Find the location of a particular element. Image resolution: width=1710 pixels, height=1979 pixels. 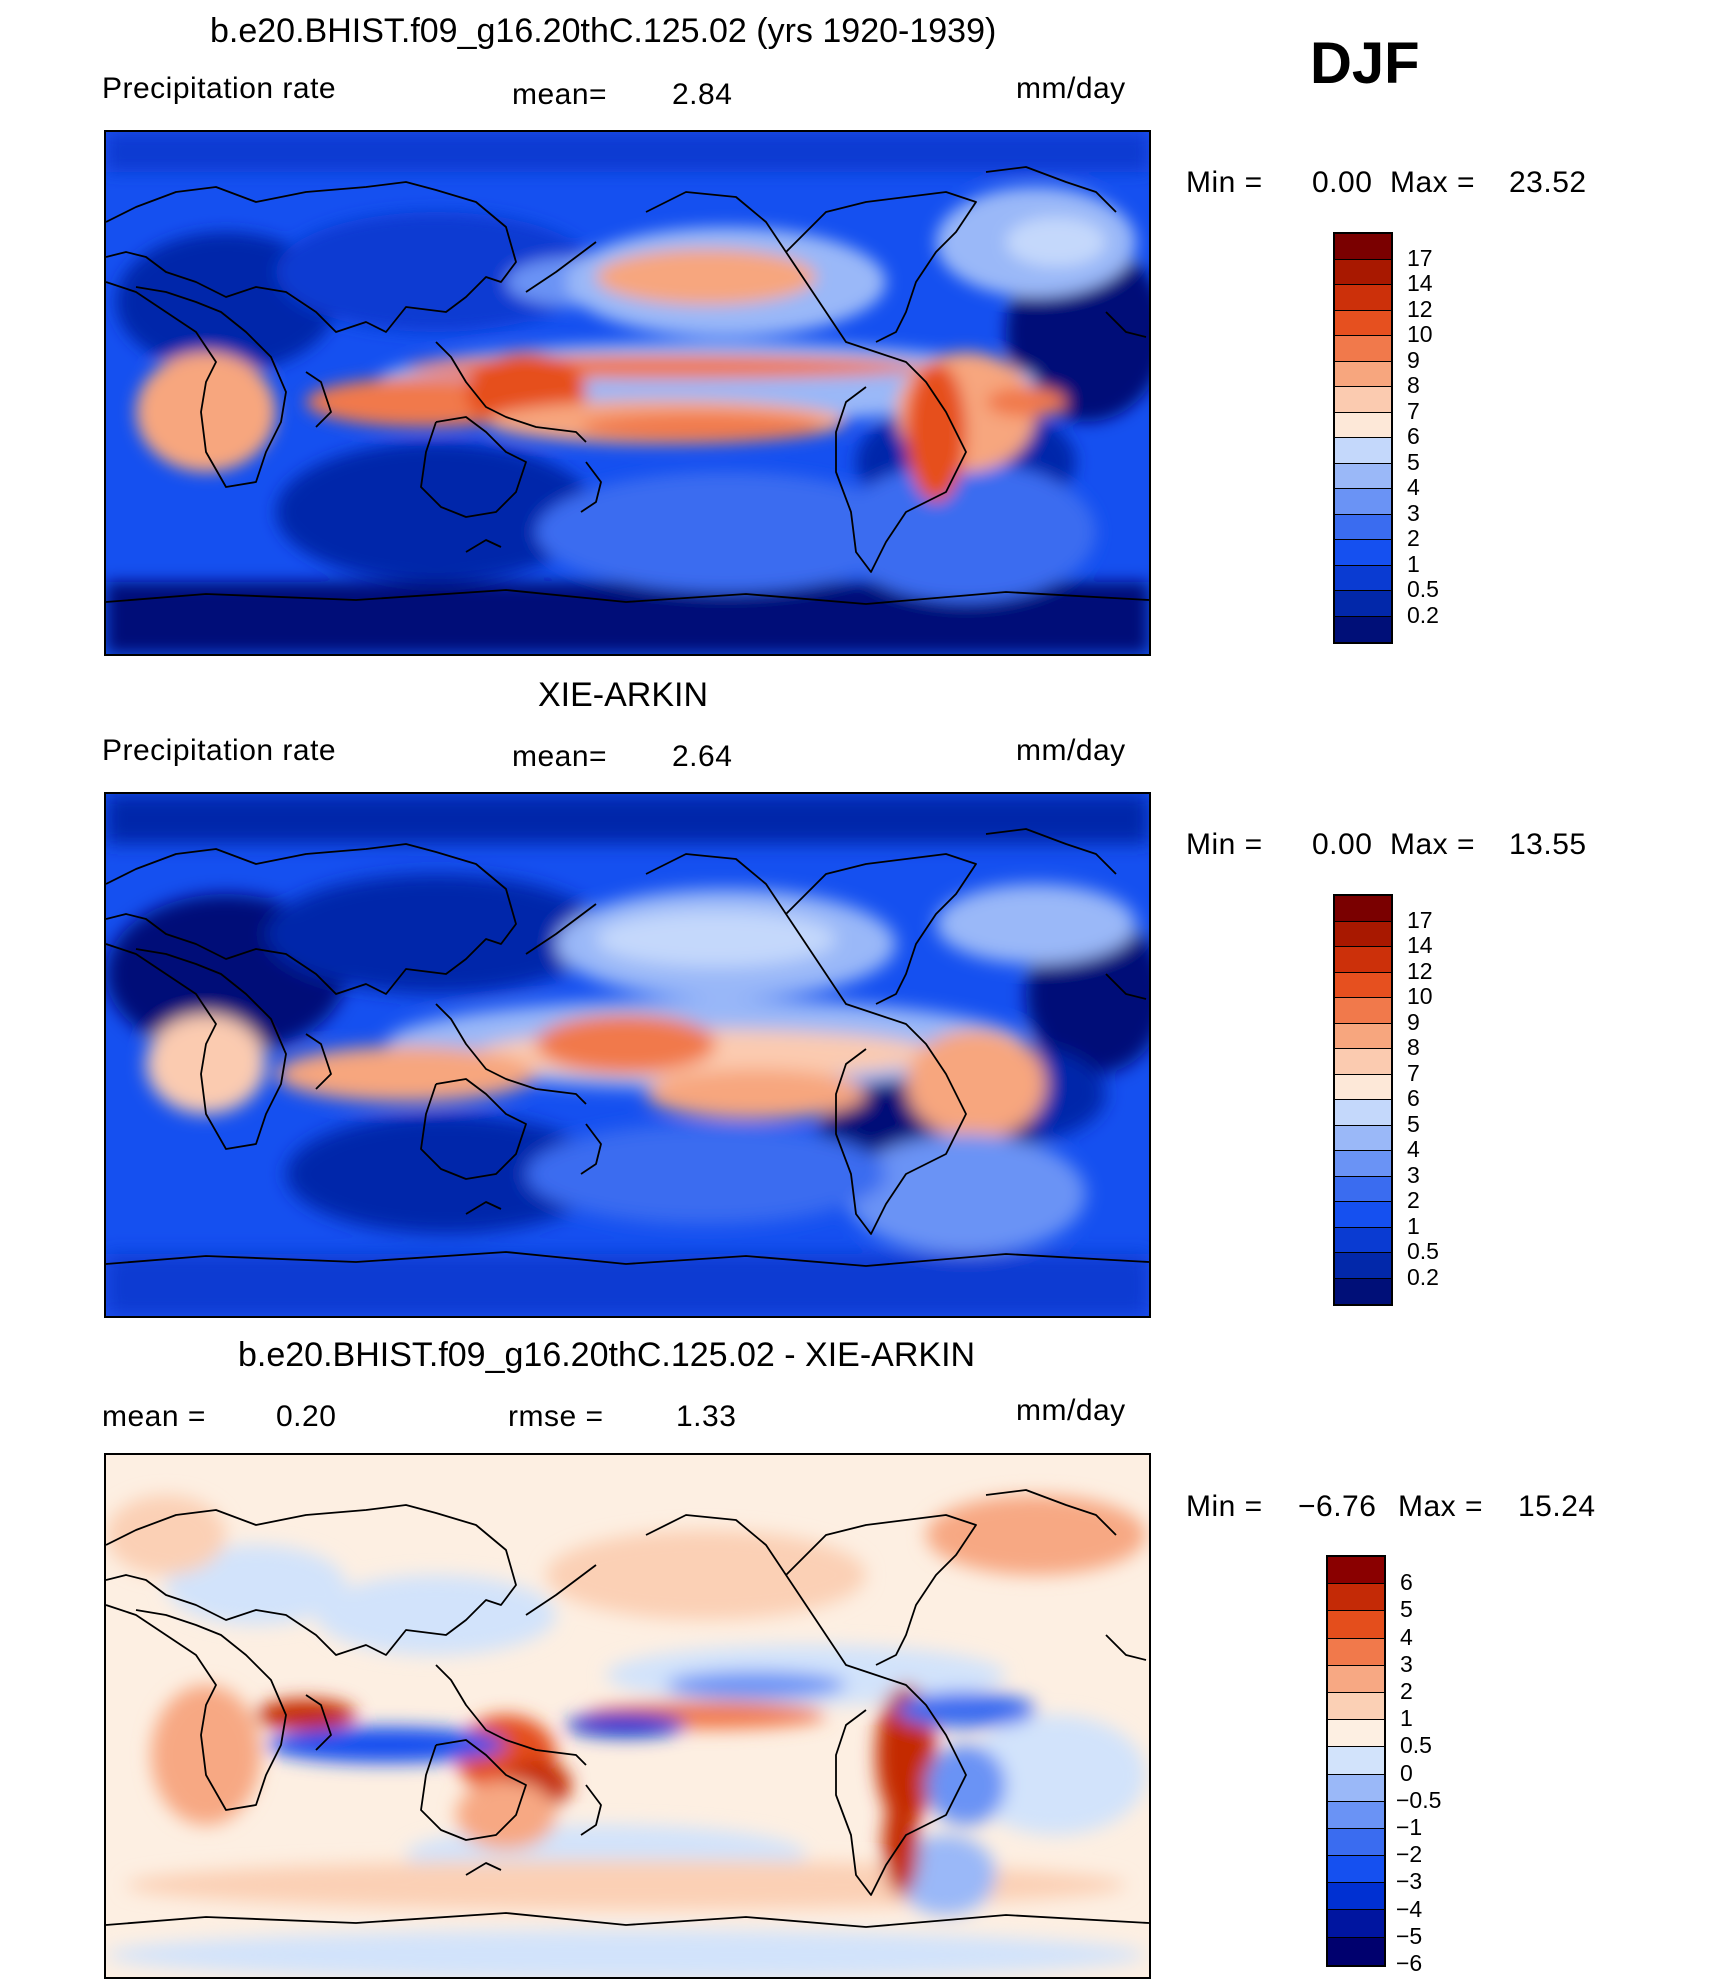

colorbar-1-tick-label: 2 is located at coordinates (1413, 538).